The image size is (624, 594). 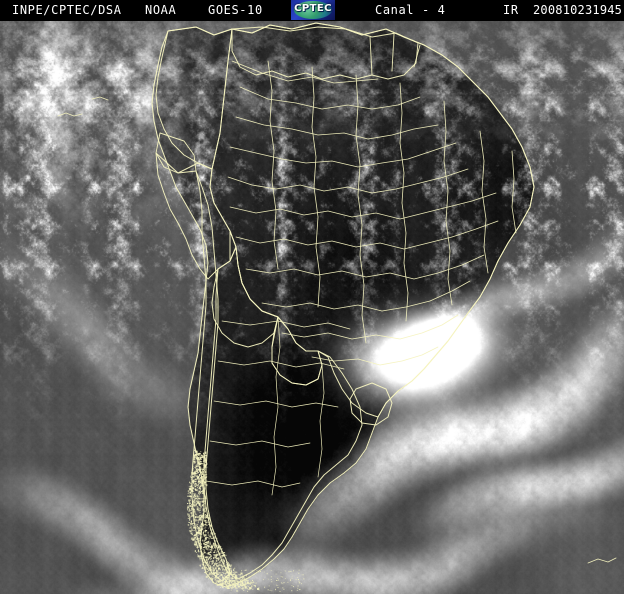 I want to click on cptec-wordmark-label: CPTEC, so click(x=313, y=8).